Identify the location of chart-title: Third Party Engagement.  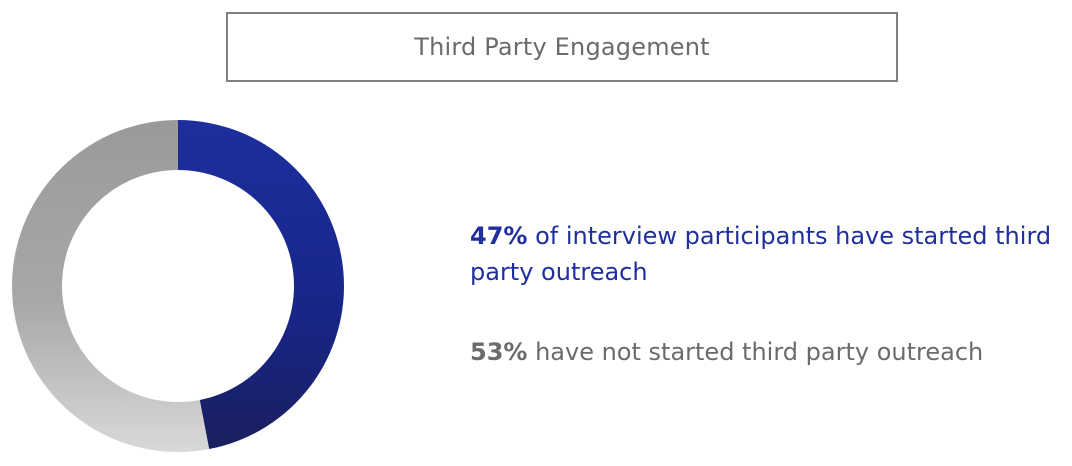
(562, 47).